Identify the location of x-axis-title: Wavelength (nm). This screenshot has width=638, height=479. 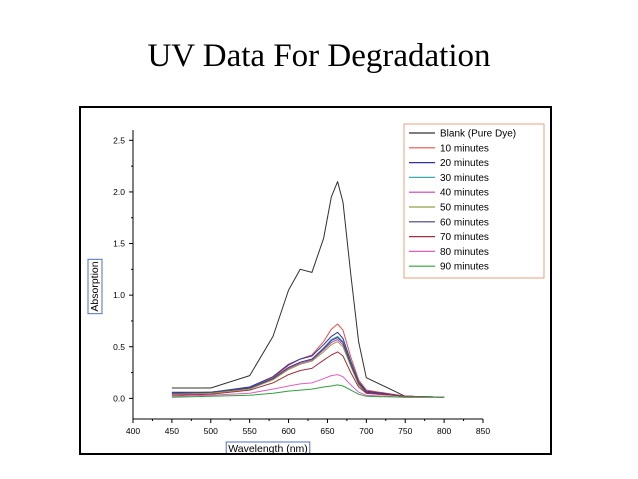
(268, 448).